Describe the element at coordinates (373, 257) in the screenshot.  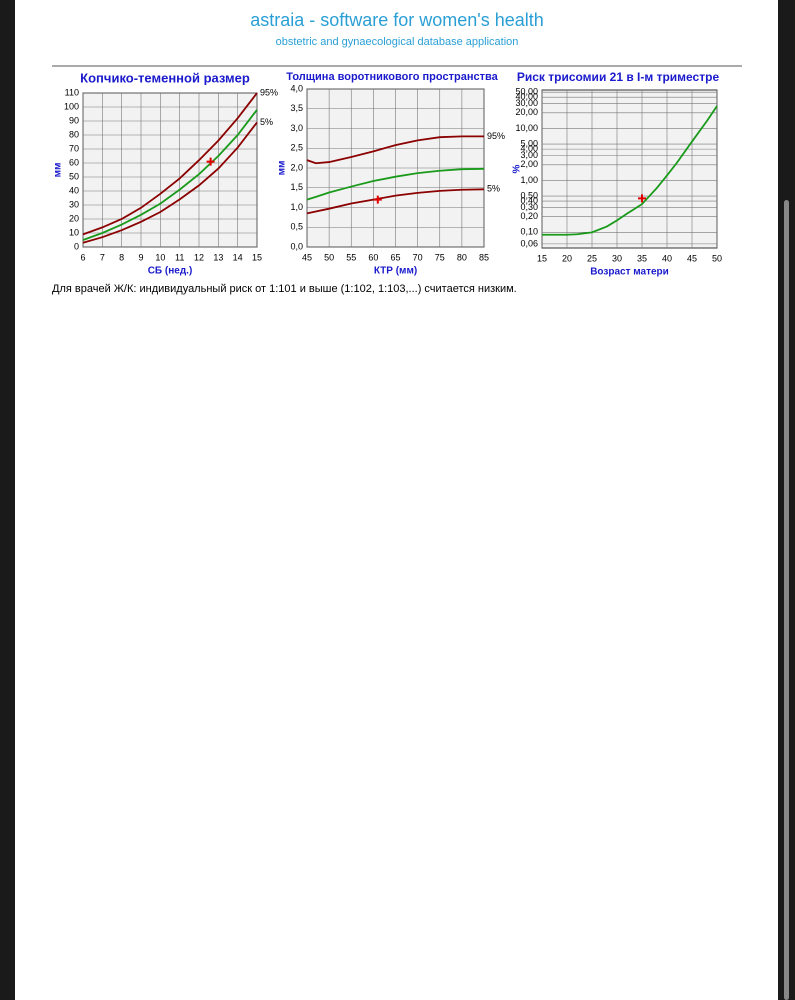
I see `x-tick-label: 60` at that location.